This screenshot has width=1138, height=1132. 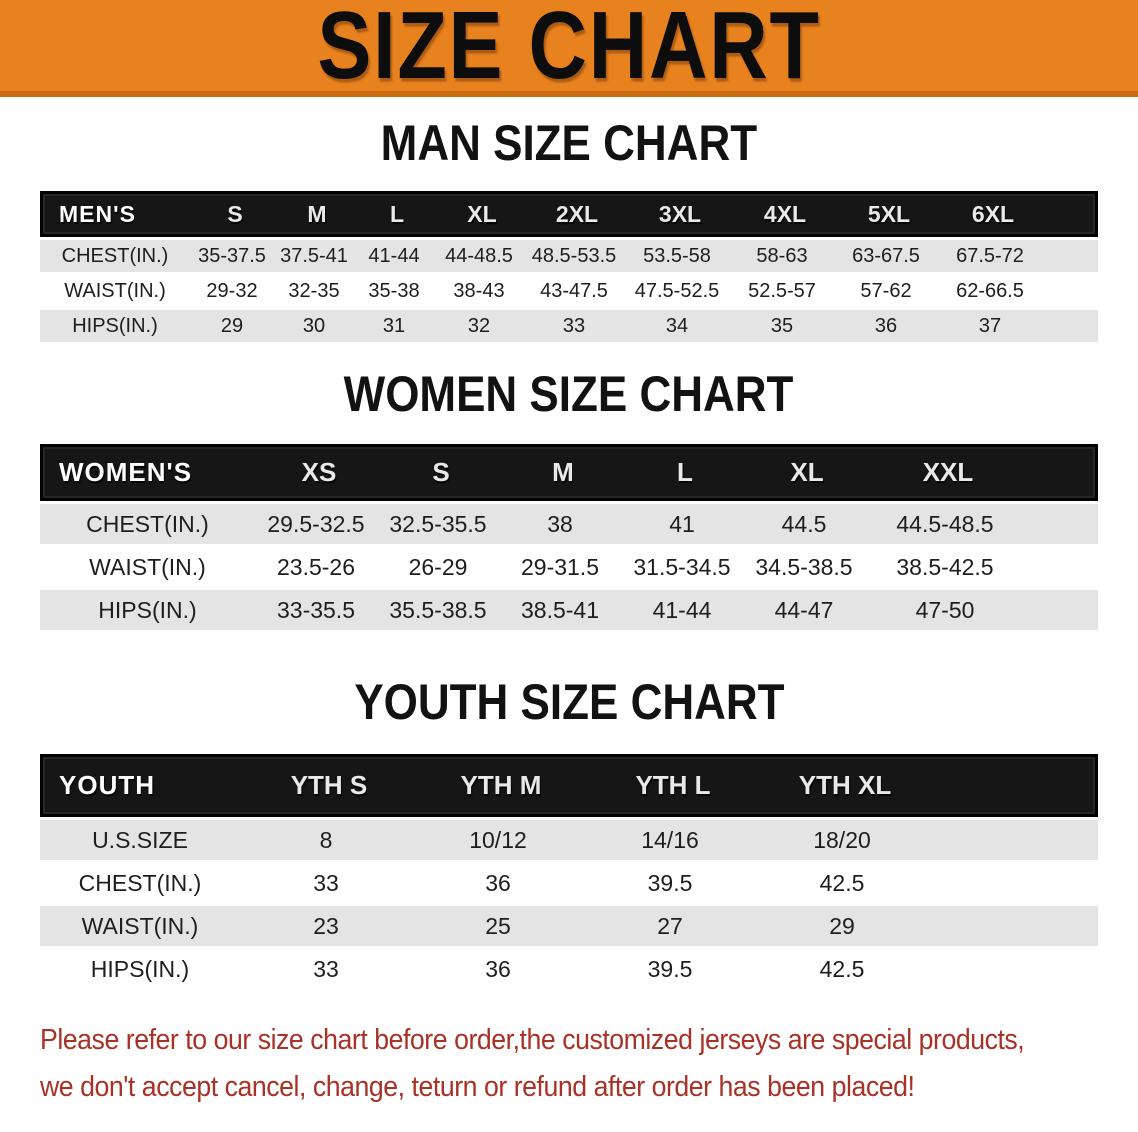 What do you see at coordinates (886, 255) in the screenshot?
I see `table-cell: 63-67.5` at bounding box center [886, 255].